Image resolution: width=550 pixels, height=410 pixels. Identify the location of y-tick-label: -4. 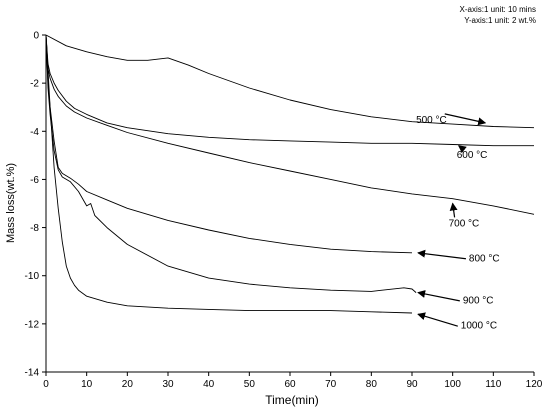
(34, 132).